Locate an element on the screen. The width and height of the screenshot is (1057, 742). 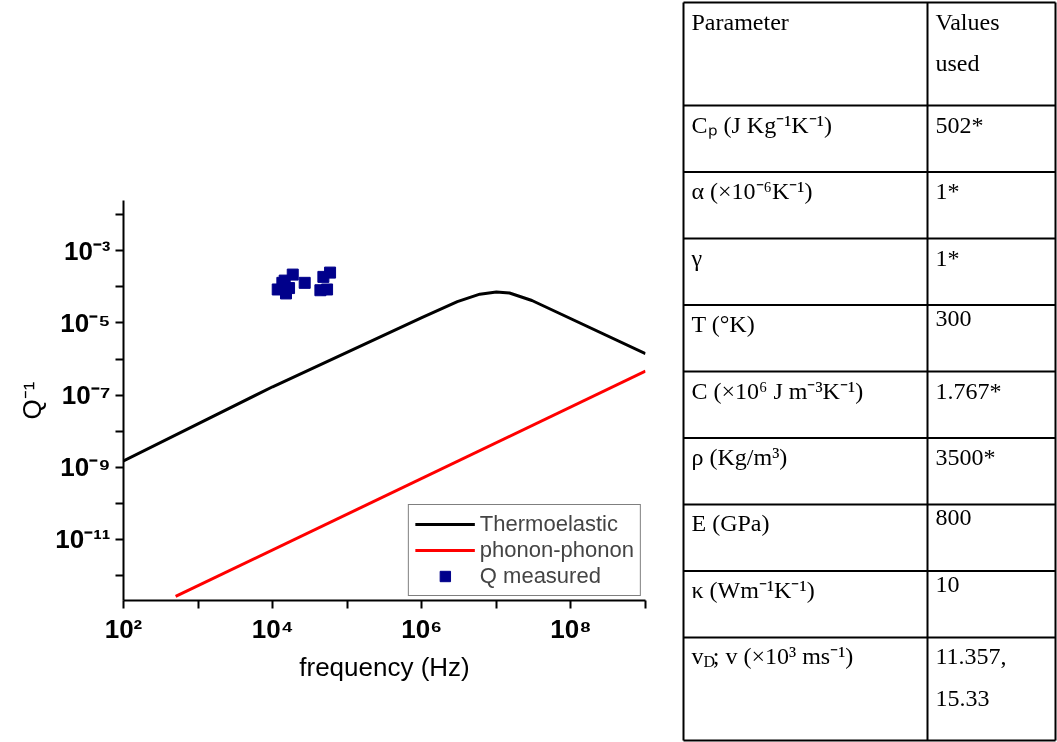
text: α (×10⁻⁶K⁻¹) is located at coordinates (752, 191).